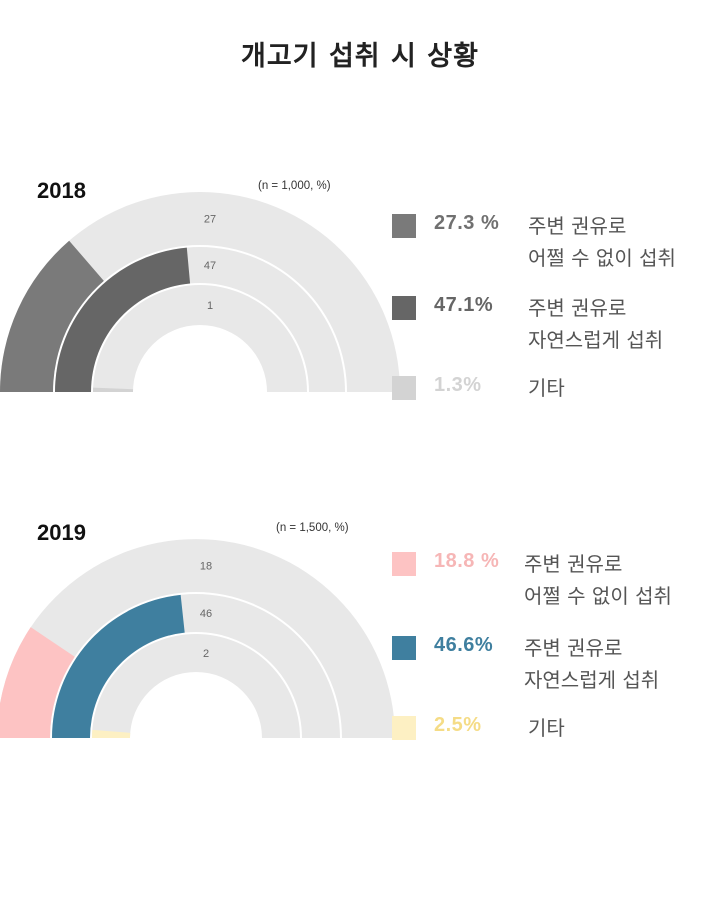  I want to click on semi-donut-chart-2018: 27 47 1, so click(200, 292).